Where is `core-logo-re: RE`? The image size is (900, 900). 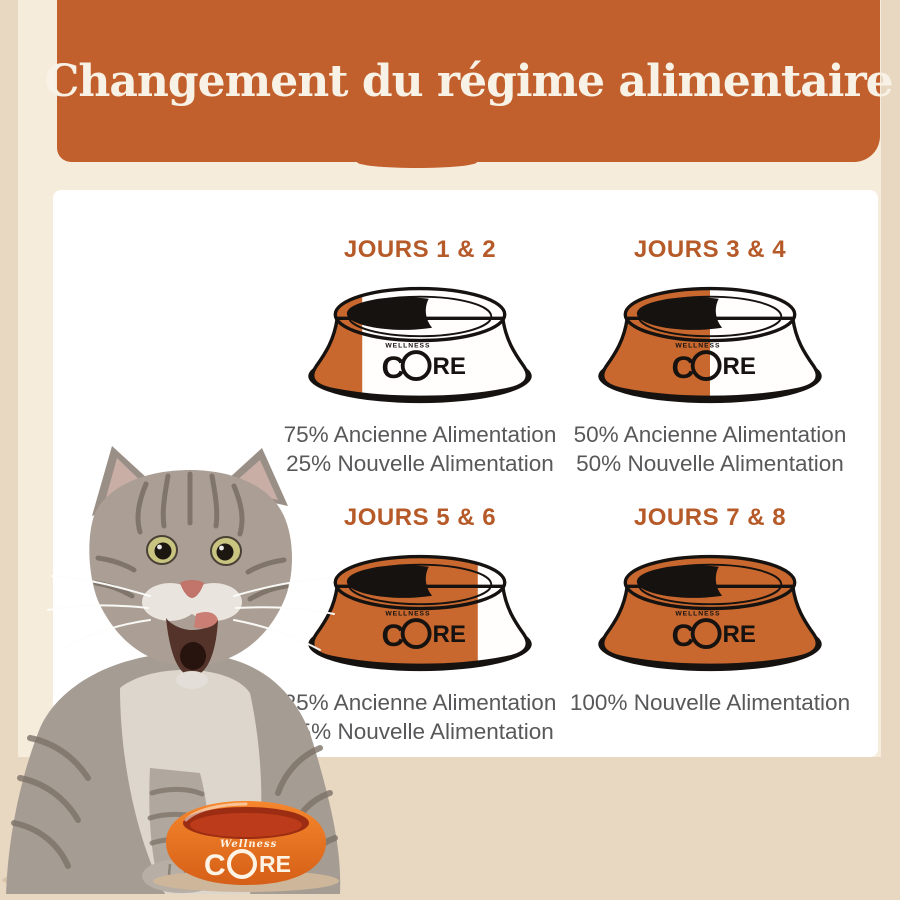
core-logo-re: RE is located at coordinates (275, 864).